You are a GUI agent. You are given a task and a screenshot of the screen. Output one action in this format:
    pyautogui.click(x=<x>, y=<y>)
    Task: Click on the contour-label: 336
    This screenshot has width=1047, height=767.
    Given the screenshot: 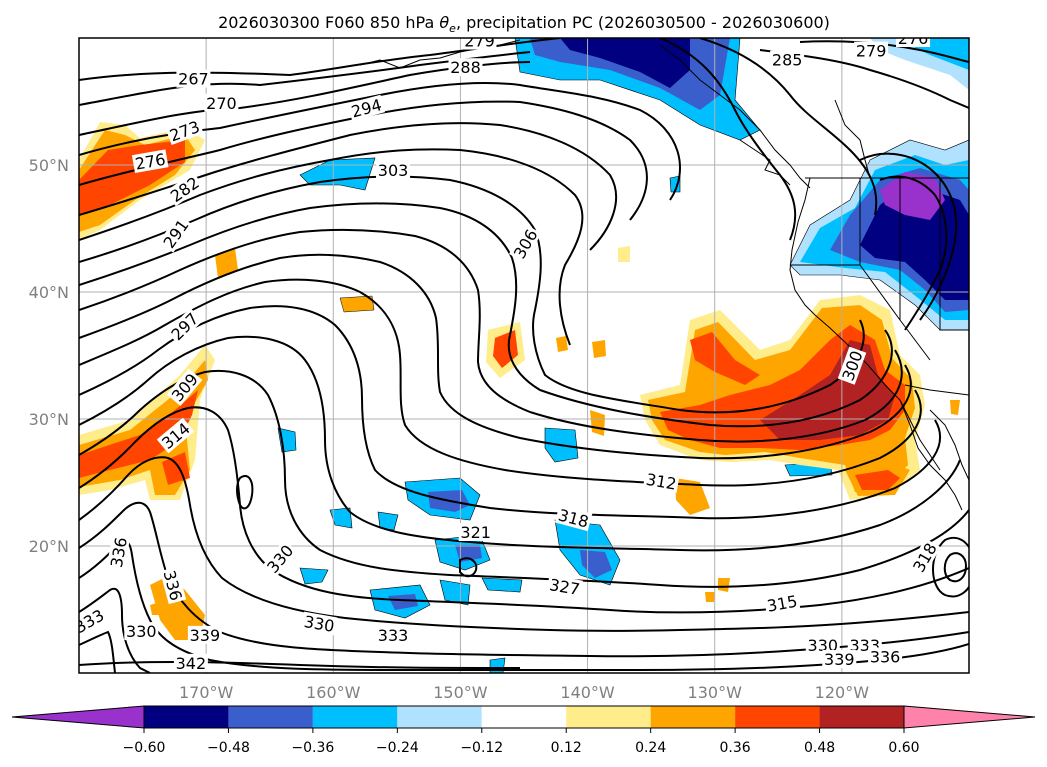 What is the action you would take?
    pyautogui.click(x=885, y=656)
    